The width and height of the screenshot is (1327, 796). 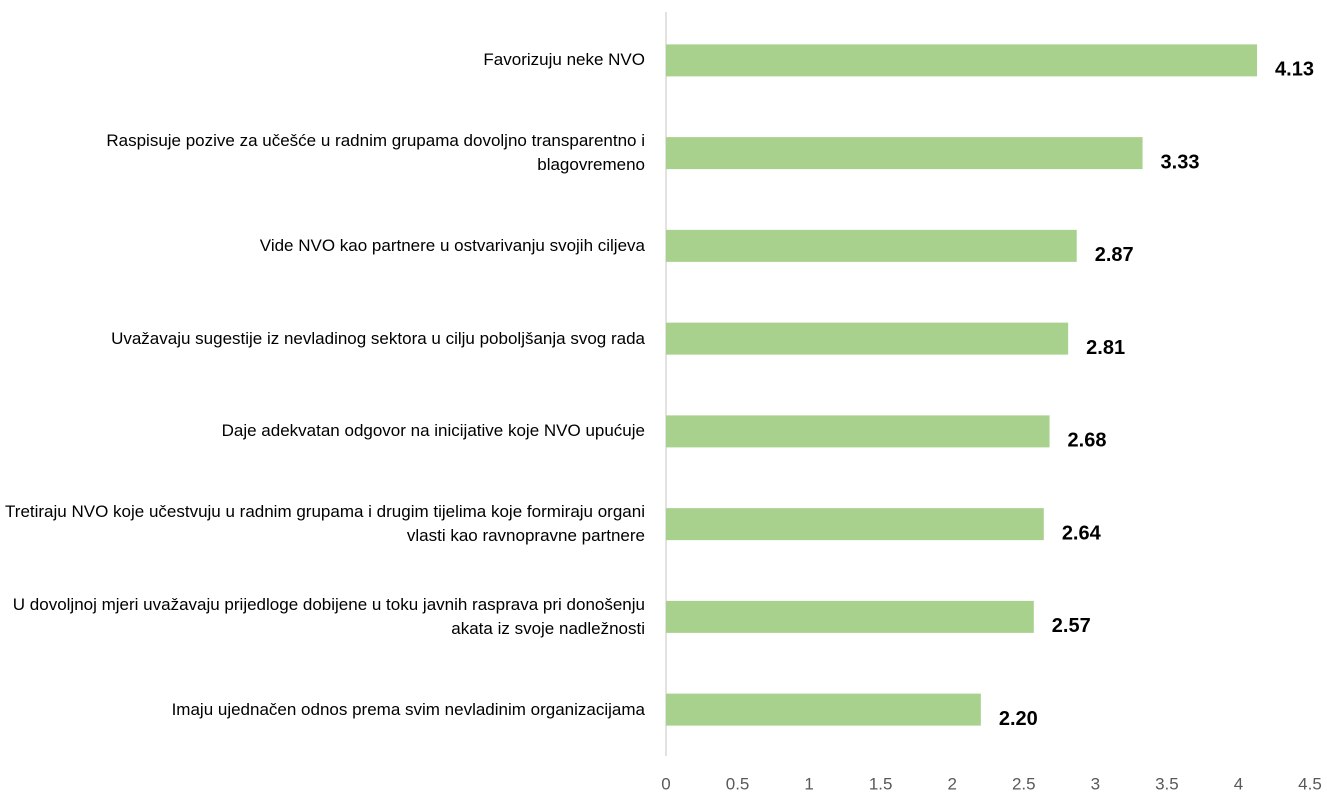 What do you see at coordinates (1071, 626) in the screenshot?
I see `value-label: 2.57` at bounding box center [1071, 626].